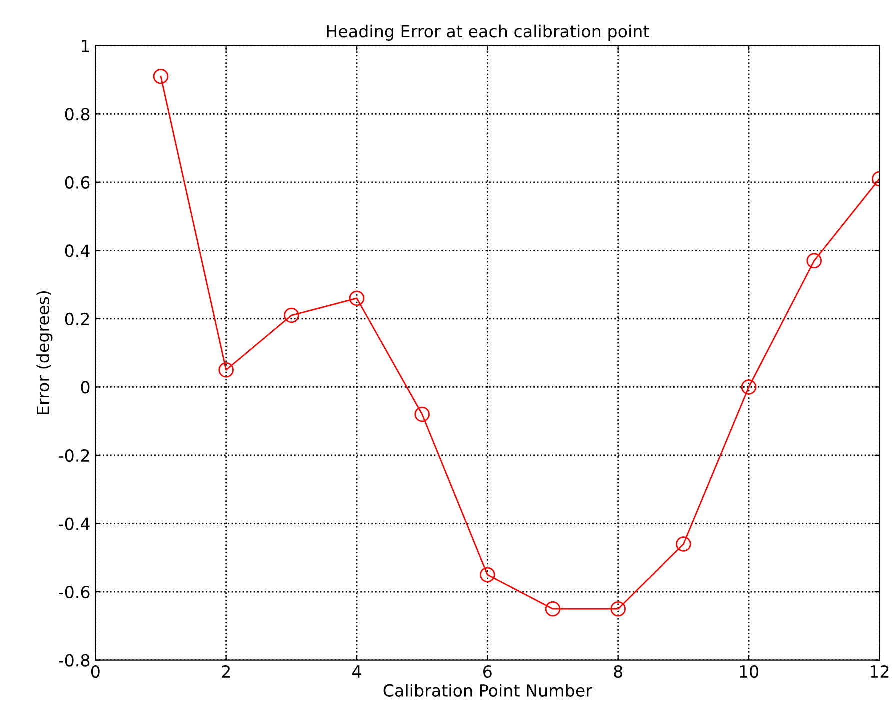 The width and height of the screenshot is (894, 728). Describe the element at coordinates (488, 690) in the screenshot. I see `x-axis-title: Calibration Point Number` at that location.